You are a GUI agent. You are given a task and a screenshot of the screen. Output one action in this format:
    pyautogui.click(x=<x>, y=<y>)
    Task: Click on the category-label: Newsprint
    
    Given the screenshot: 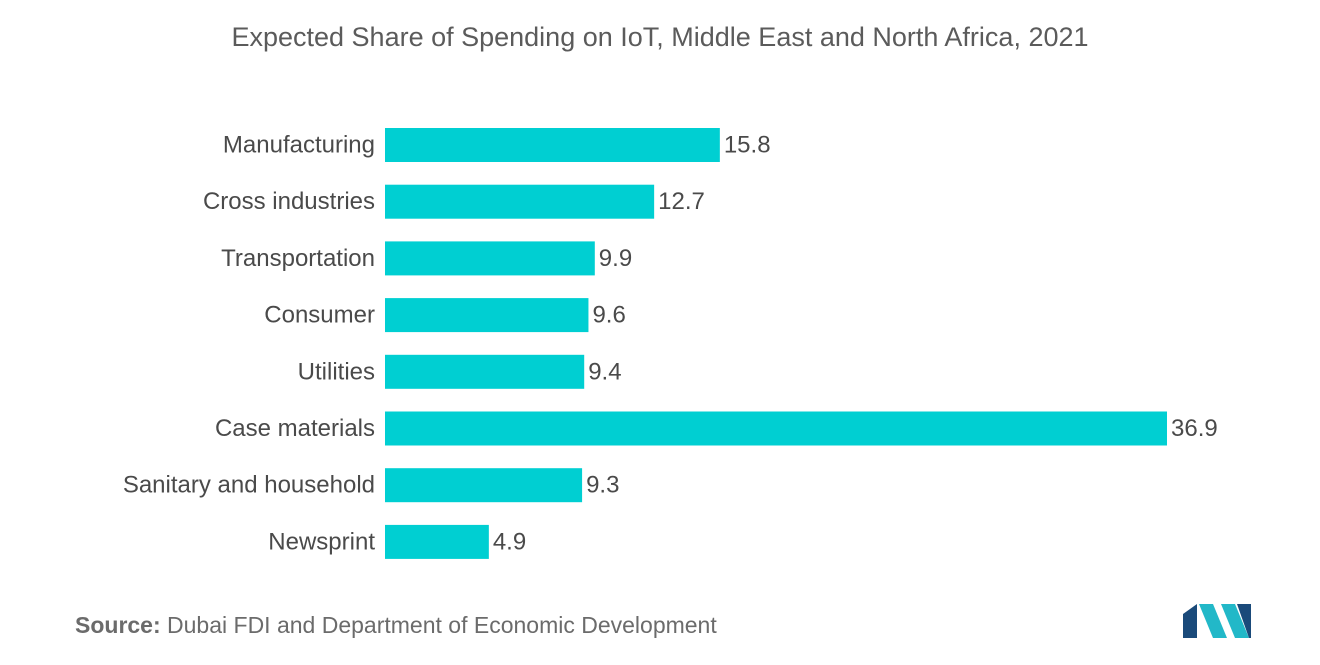 What is the action you would take?
    pyautogui.click(x=321, y=541)
    